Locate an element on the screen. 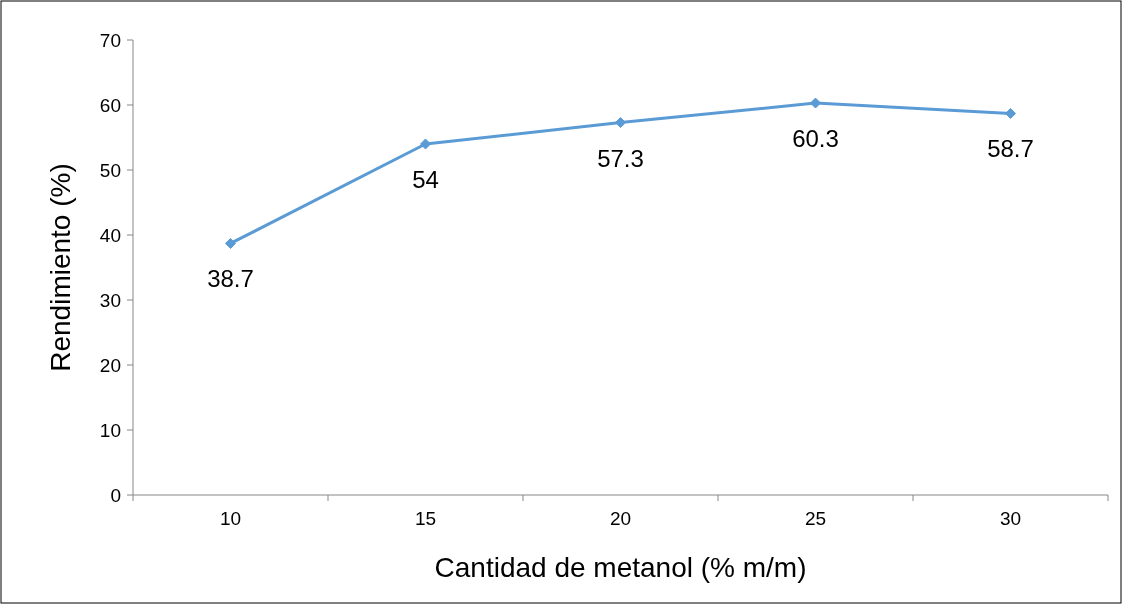 The height and width of the screenshot is (608, 1128). y-tick-label: 60 is located at coordinates (110, 105).